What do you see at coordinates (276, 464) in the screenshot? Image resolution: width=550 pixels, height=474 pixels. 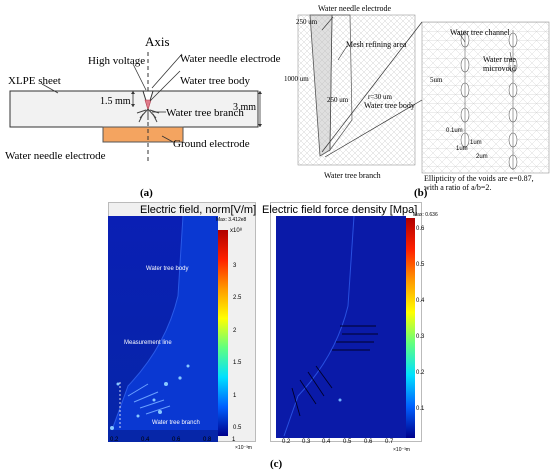 I see `panel-c-caption: (c)` at bounding box center [276, 464].